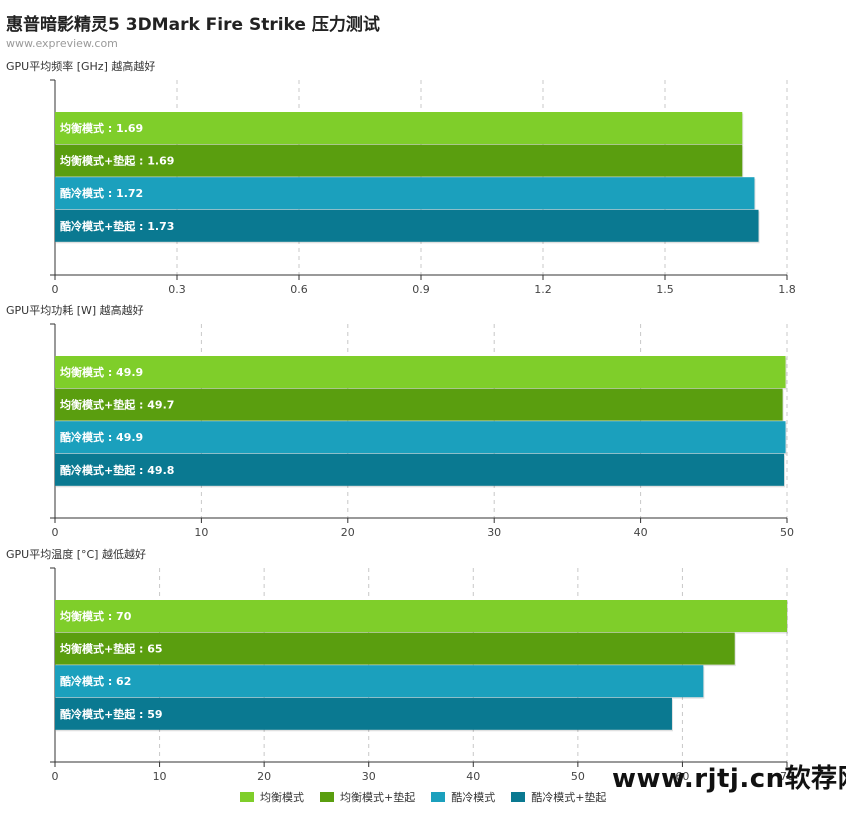  Describe the element at coordinates (682, 776) in the screenshot. I see `tick-label: 60` at that location.